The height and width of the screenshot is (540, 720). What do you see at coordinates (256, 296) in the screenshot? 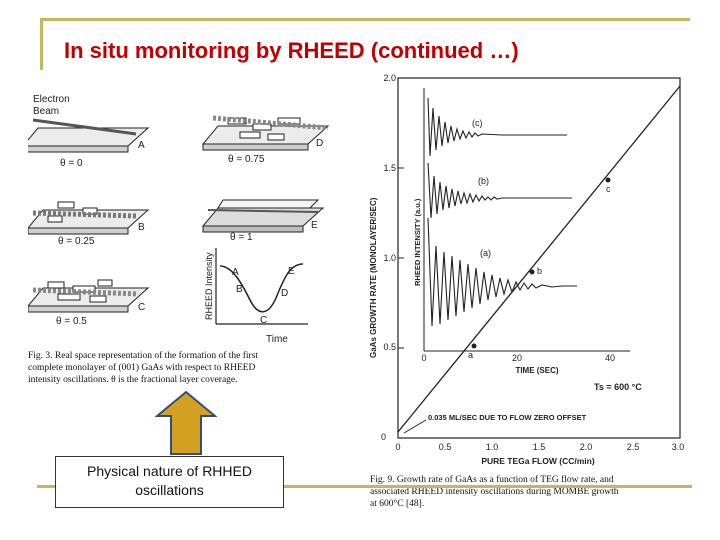
I see `rheed-intensity-plot: RHEED Intensity Time A B C D E` at bounding box center [256, 296].